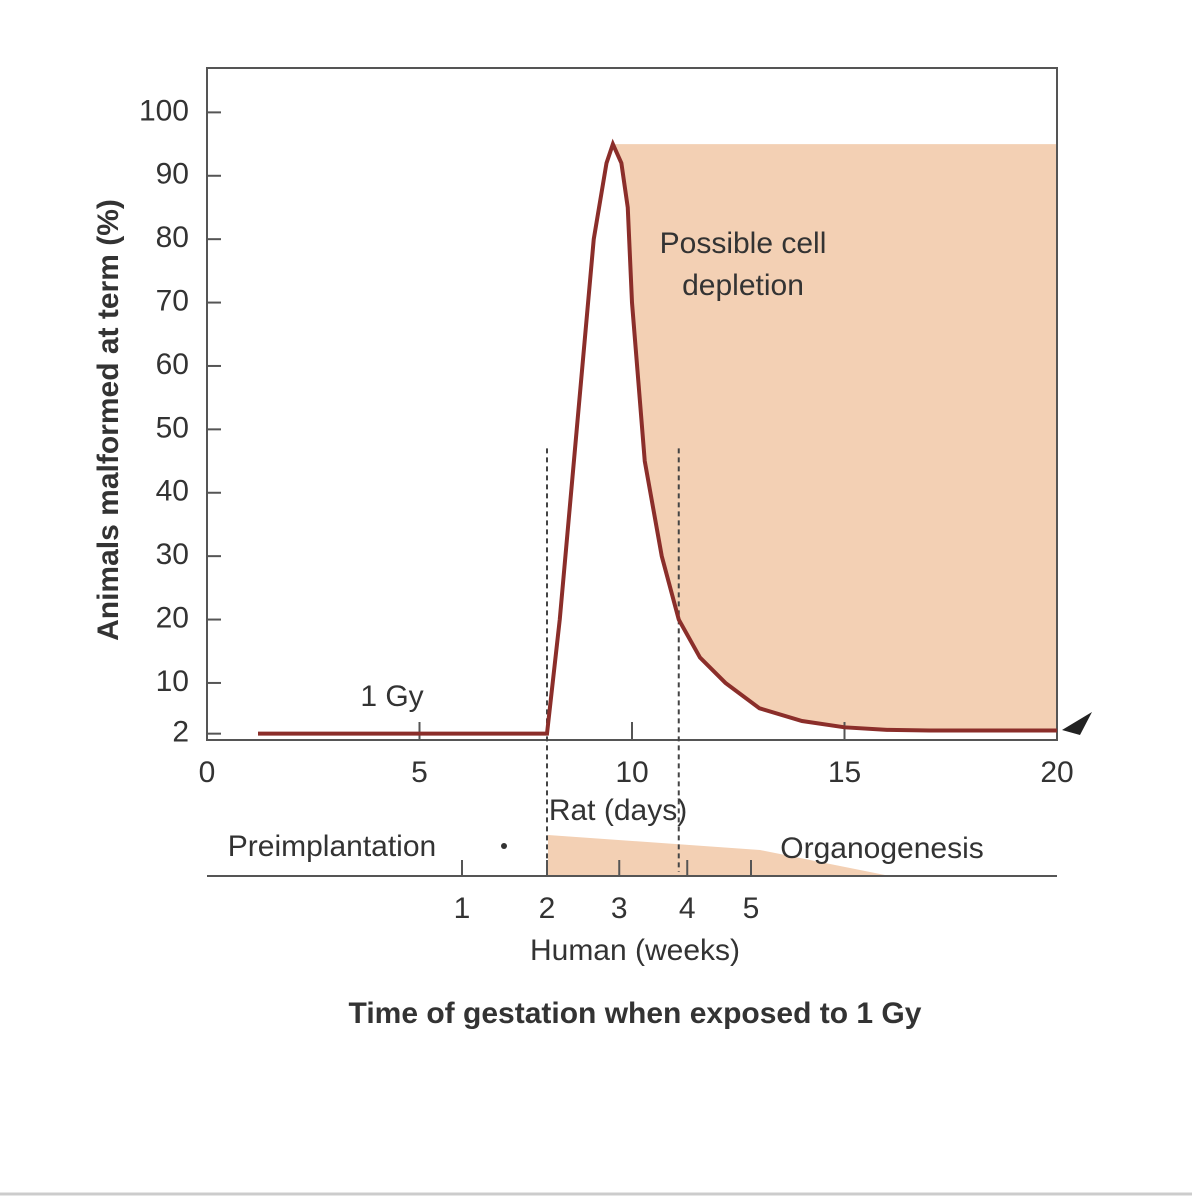 This screenshot has width=1192, height=1200. Describe the element at coordinates (172, 427) in the screenshot. I see `y-tick-label: 50` at that location.